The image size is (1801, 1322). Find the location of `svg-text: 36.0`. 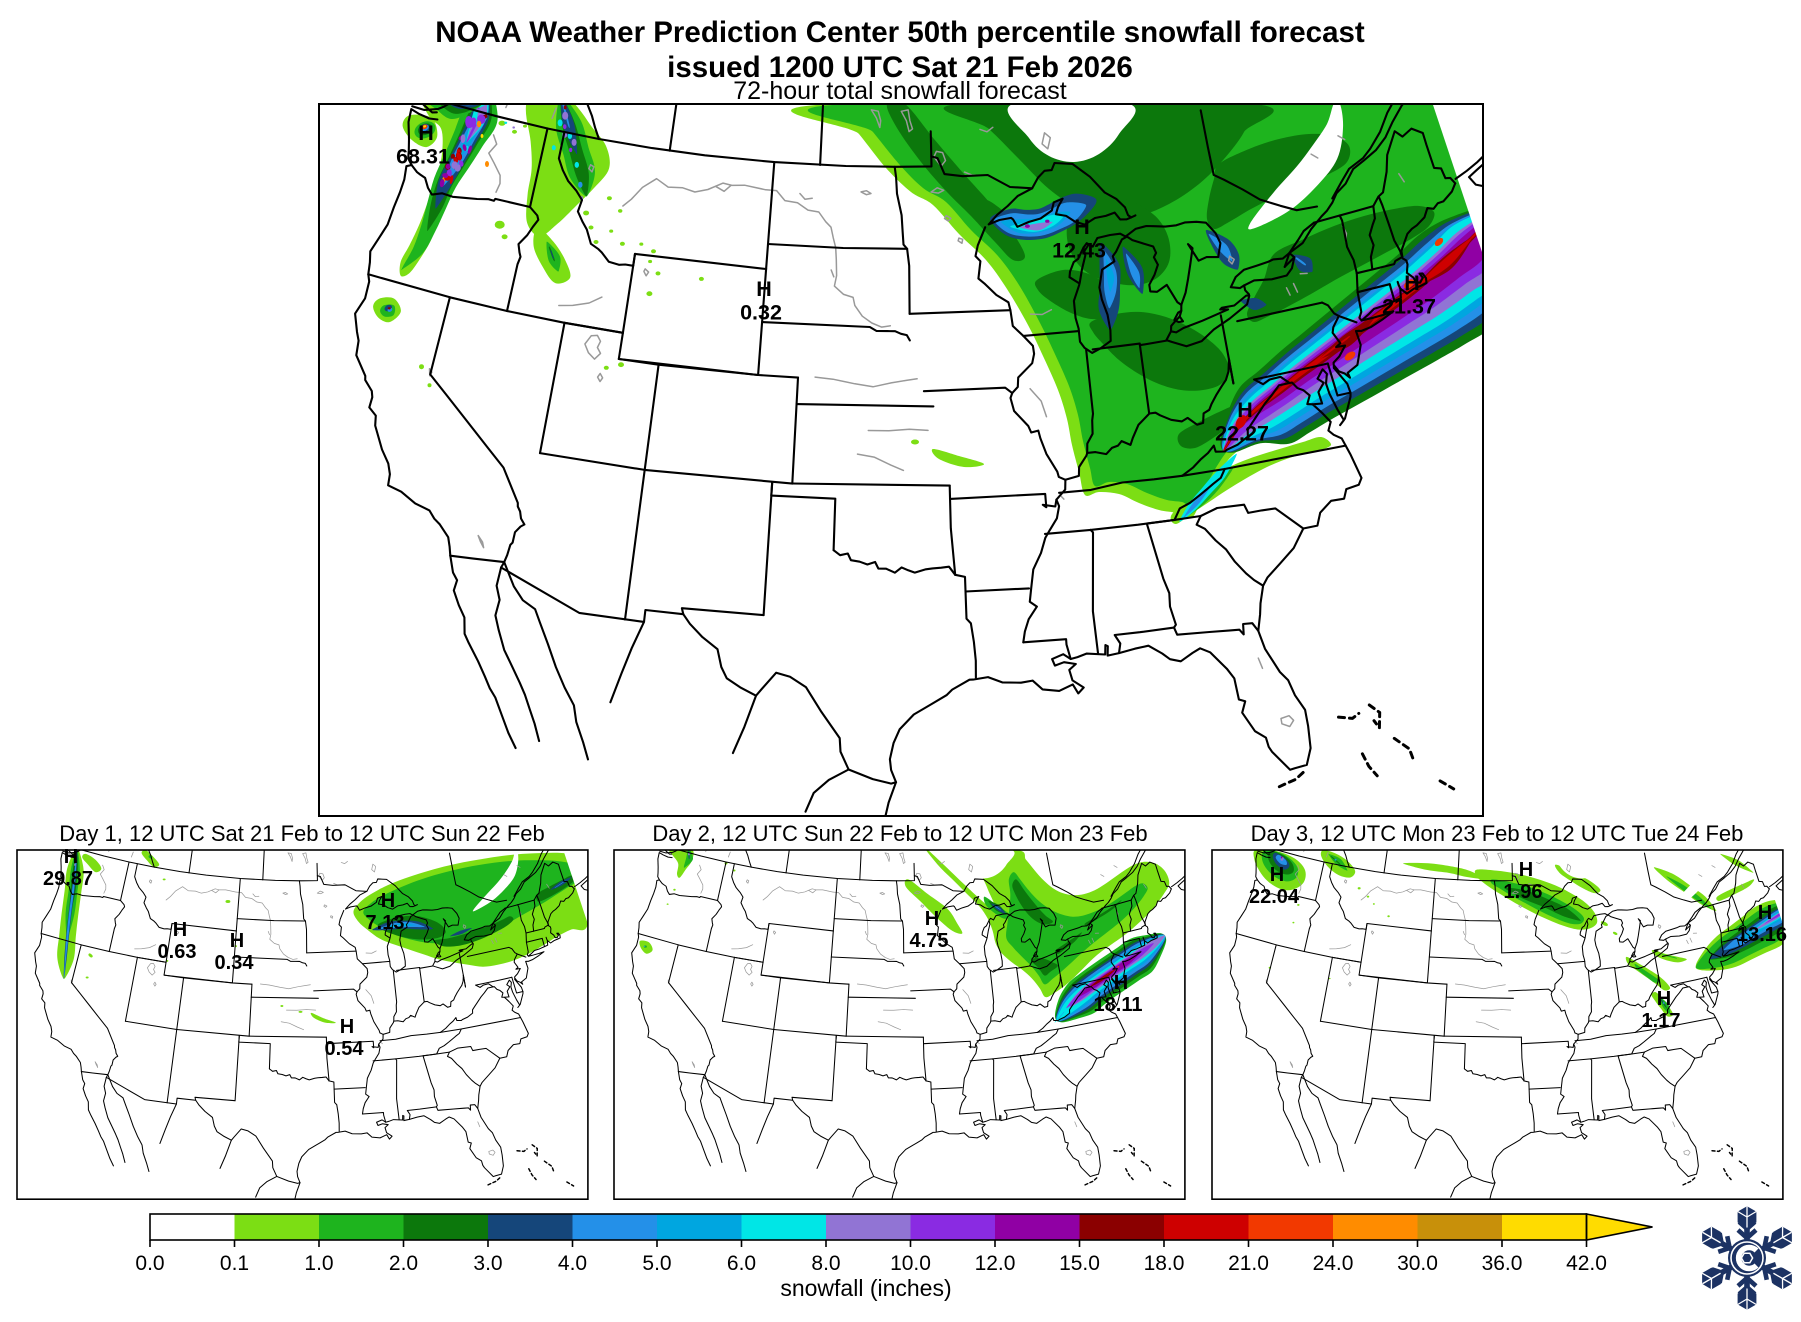

svg-text: 36.0 is located at coordinates (1502, 1263).